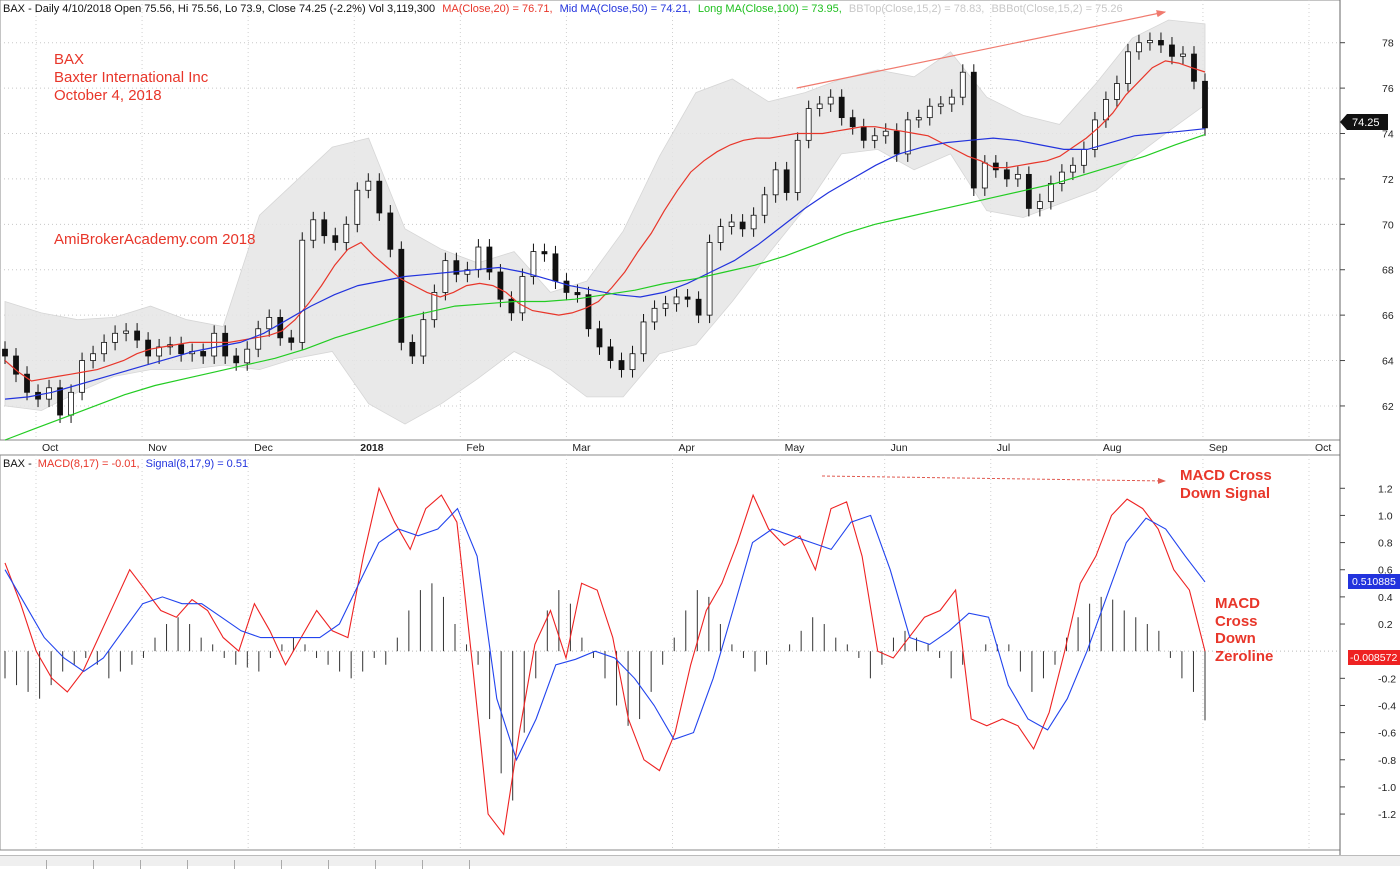 The height and width of the screenshot is (874, 1400). I want to click on macd-tick-label: -0.8, so click(1387, 761).